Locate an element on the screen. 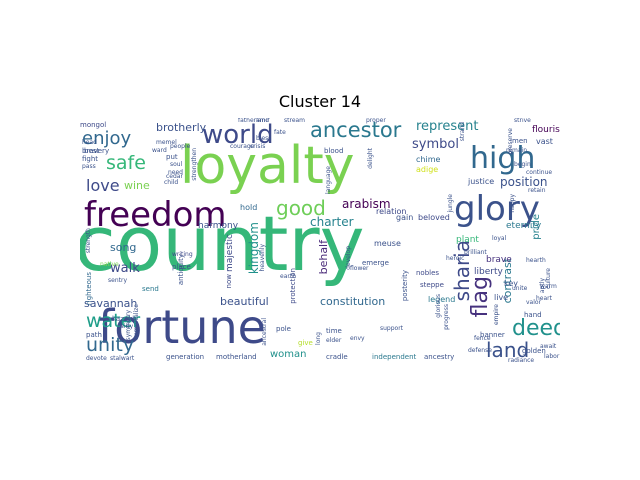 This screenshot has width=640, height=480. word: writing is located at coordinates (182, 254).